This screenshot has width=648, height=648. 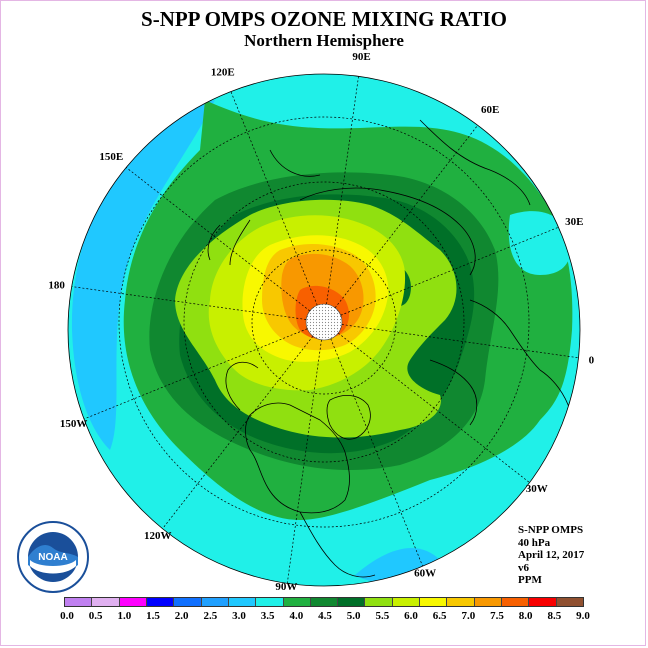 I want to click on longitude-label: 120E, so click(x=223, y=73).